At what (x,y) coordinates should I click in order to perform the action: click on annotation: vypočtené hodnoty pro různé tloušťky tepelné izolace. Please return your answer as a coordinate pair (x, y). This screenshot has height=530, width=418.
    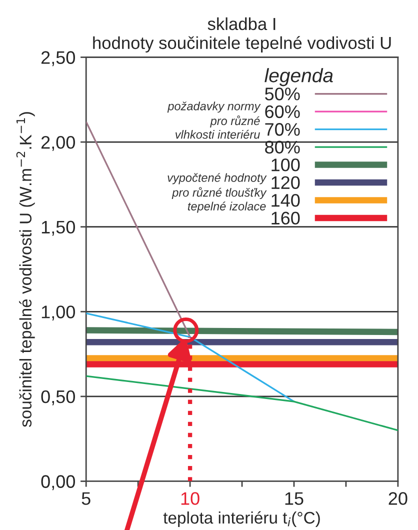
    Looking at the image, I should click on (217, 193).